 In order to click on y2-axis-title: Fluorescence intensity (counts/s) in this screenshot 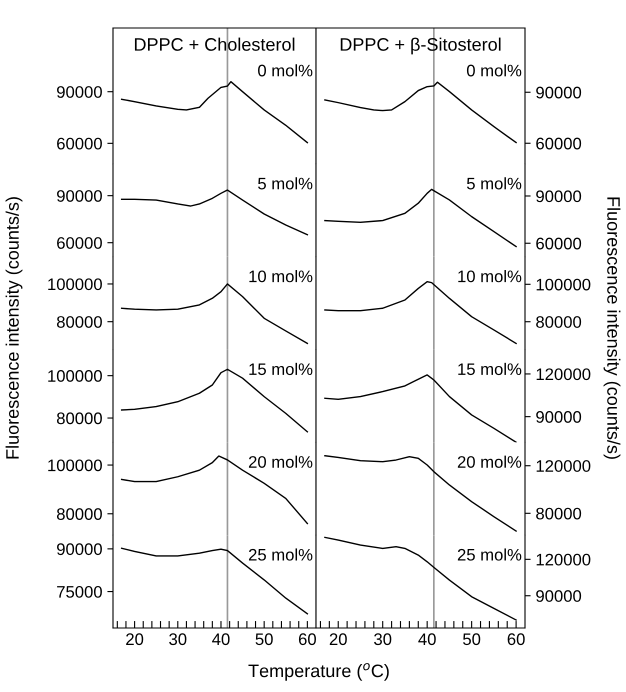, I will do `click(612, 328)`.